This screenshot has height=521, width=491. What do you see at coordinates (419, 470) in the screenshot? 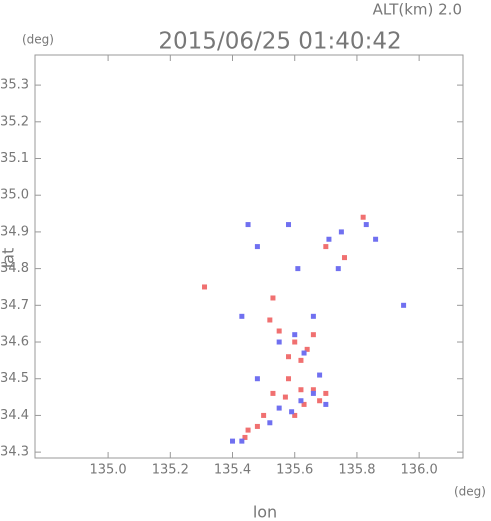
I see `x-tick-label: 136.0` at bounding box center [419, 470].